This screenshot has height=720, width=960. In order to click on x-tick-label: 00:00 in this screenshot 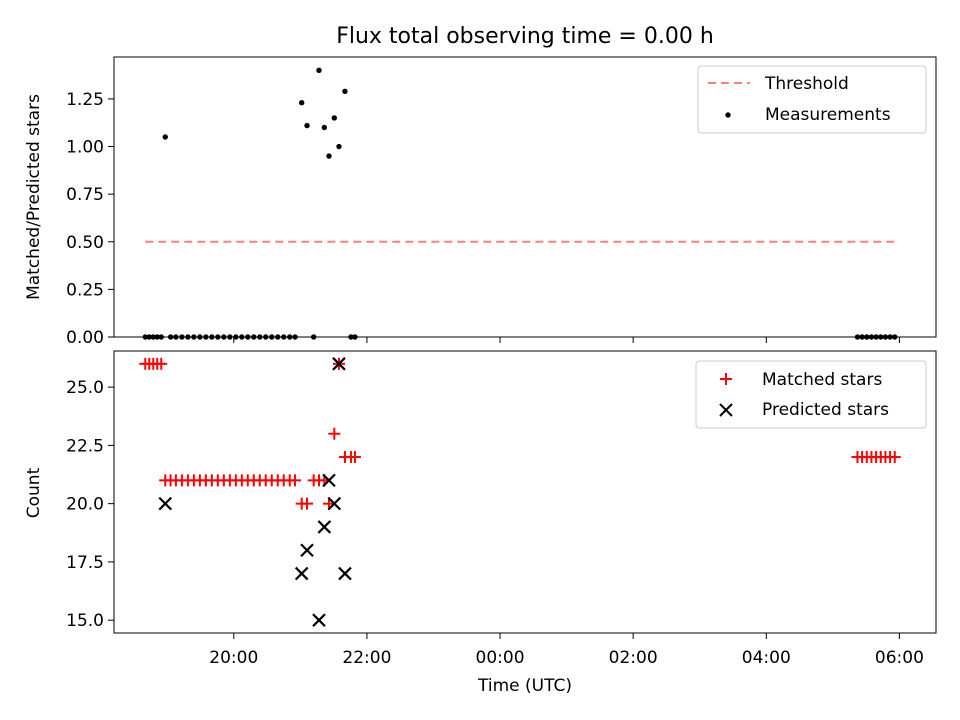, I will do `click(500, 658)`.